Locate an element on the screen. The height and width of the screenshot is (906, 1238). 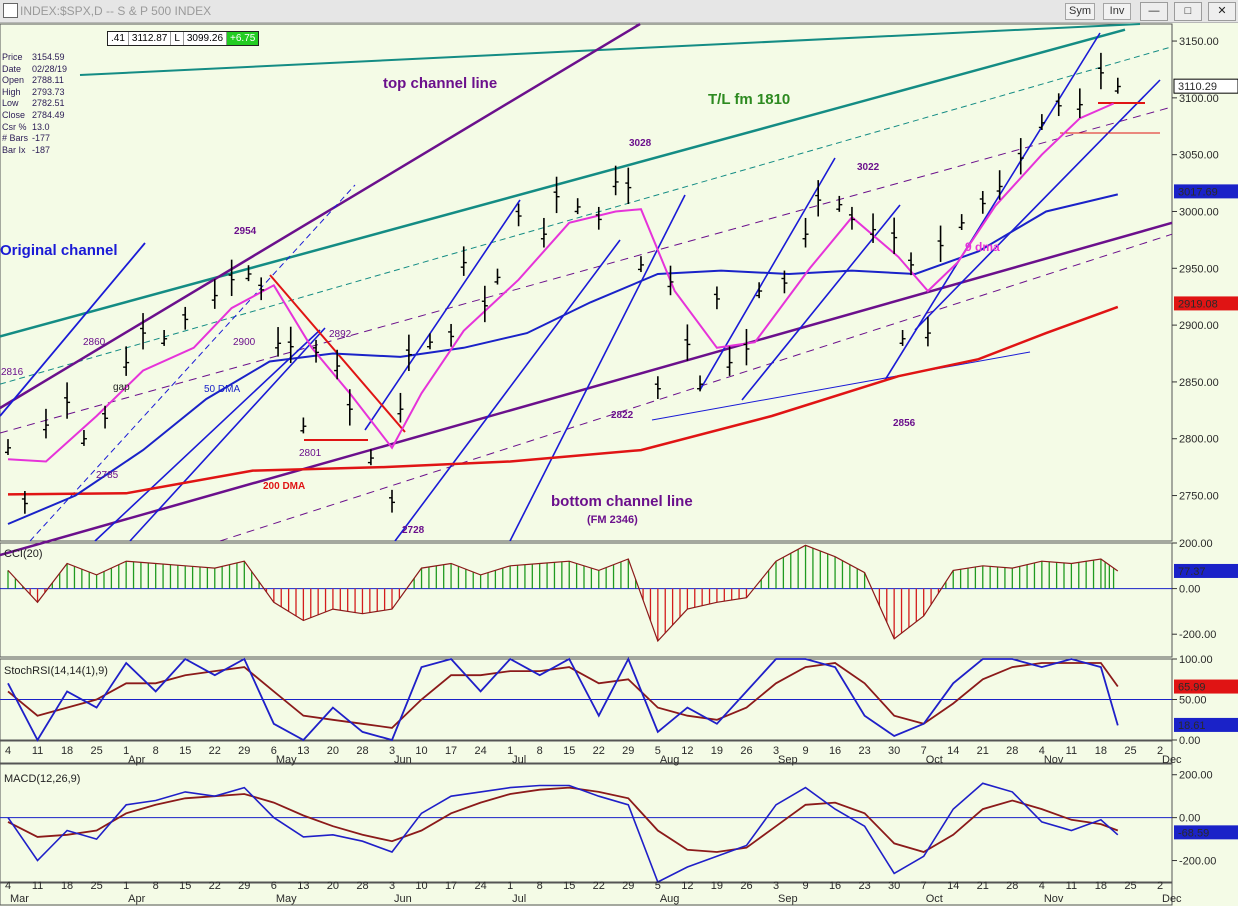
symbol-button: Sym is located at coordinates (1080, 11).